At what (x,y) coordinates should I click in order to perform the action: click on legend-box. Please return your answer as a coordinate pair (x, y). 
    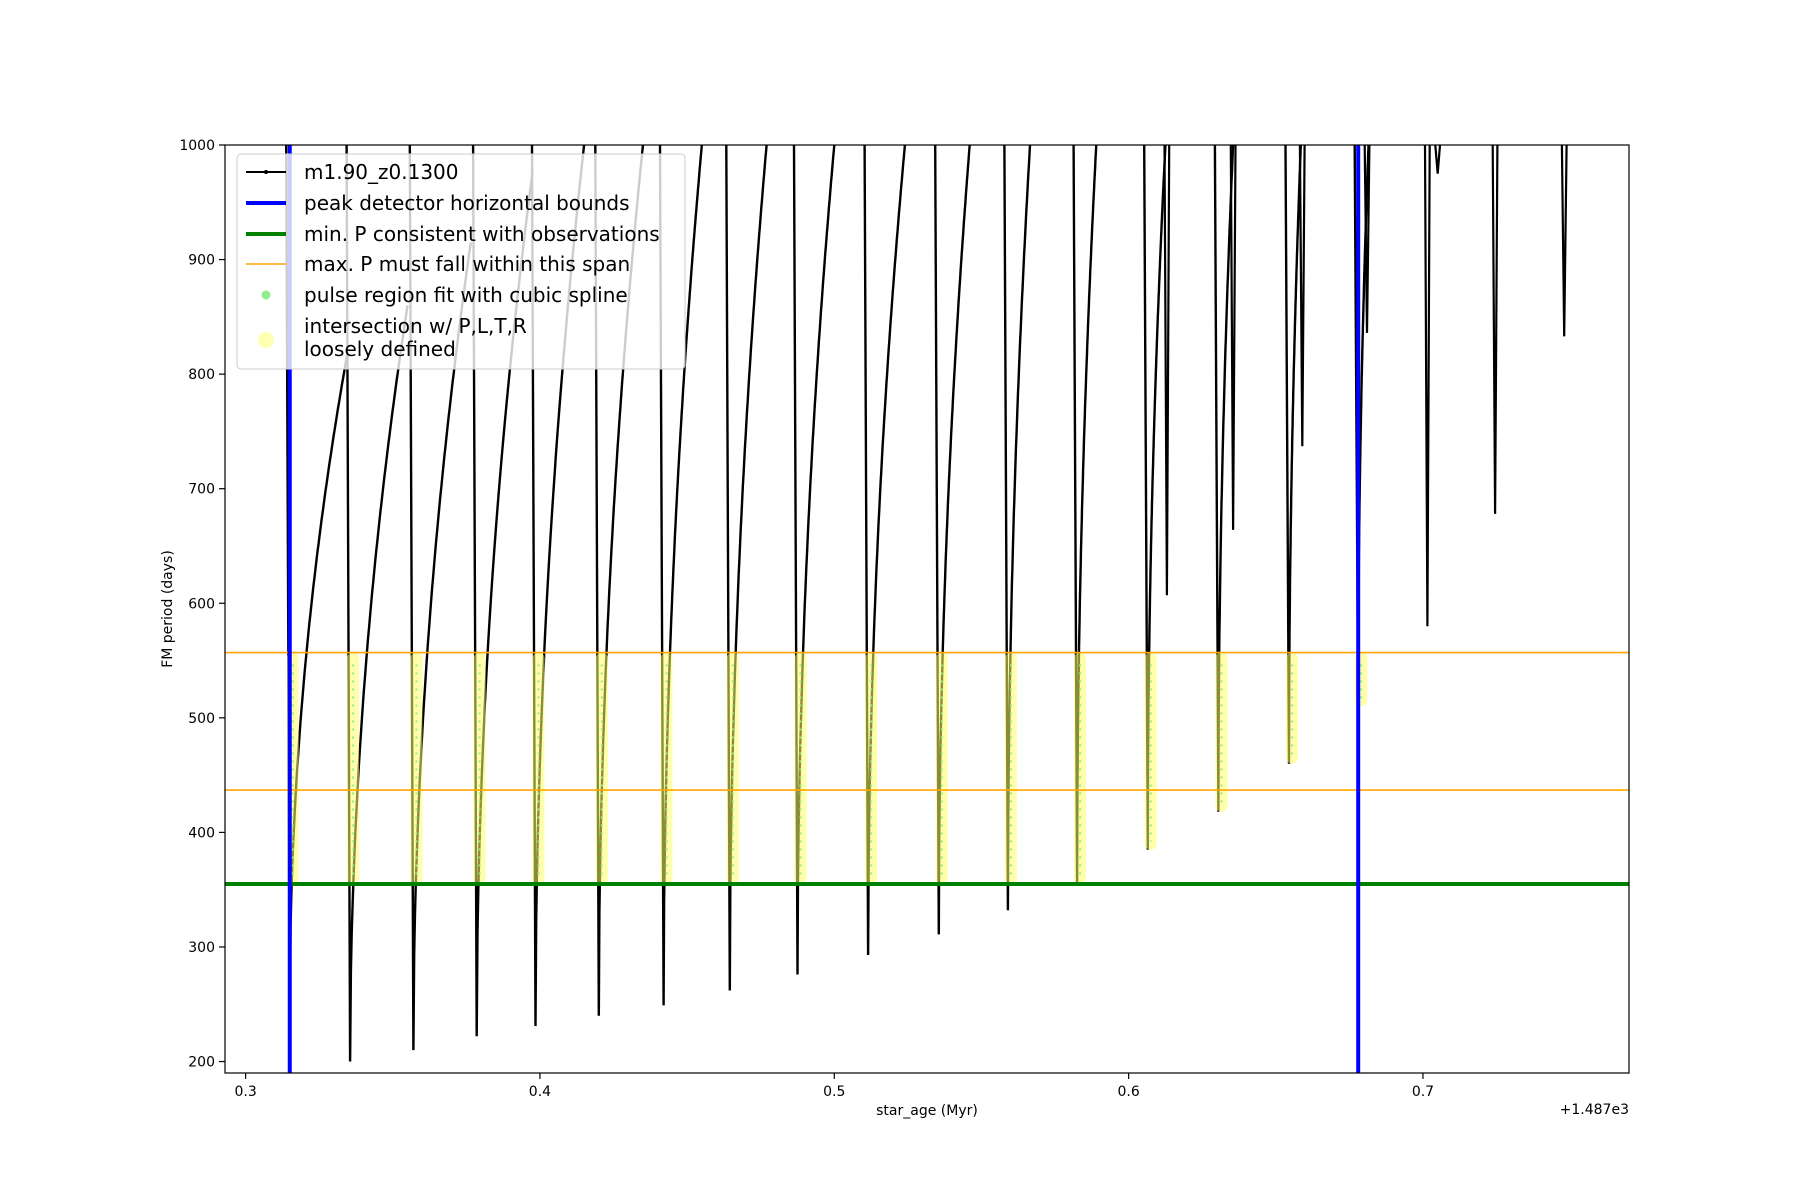
    Looking at the image, I should click on (461, 261).